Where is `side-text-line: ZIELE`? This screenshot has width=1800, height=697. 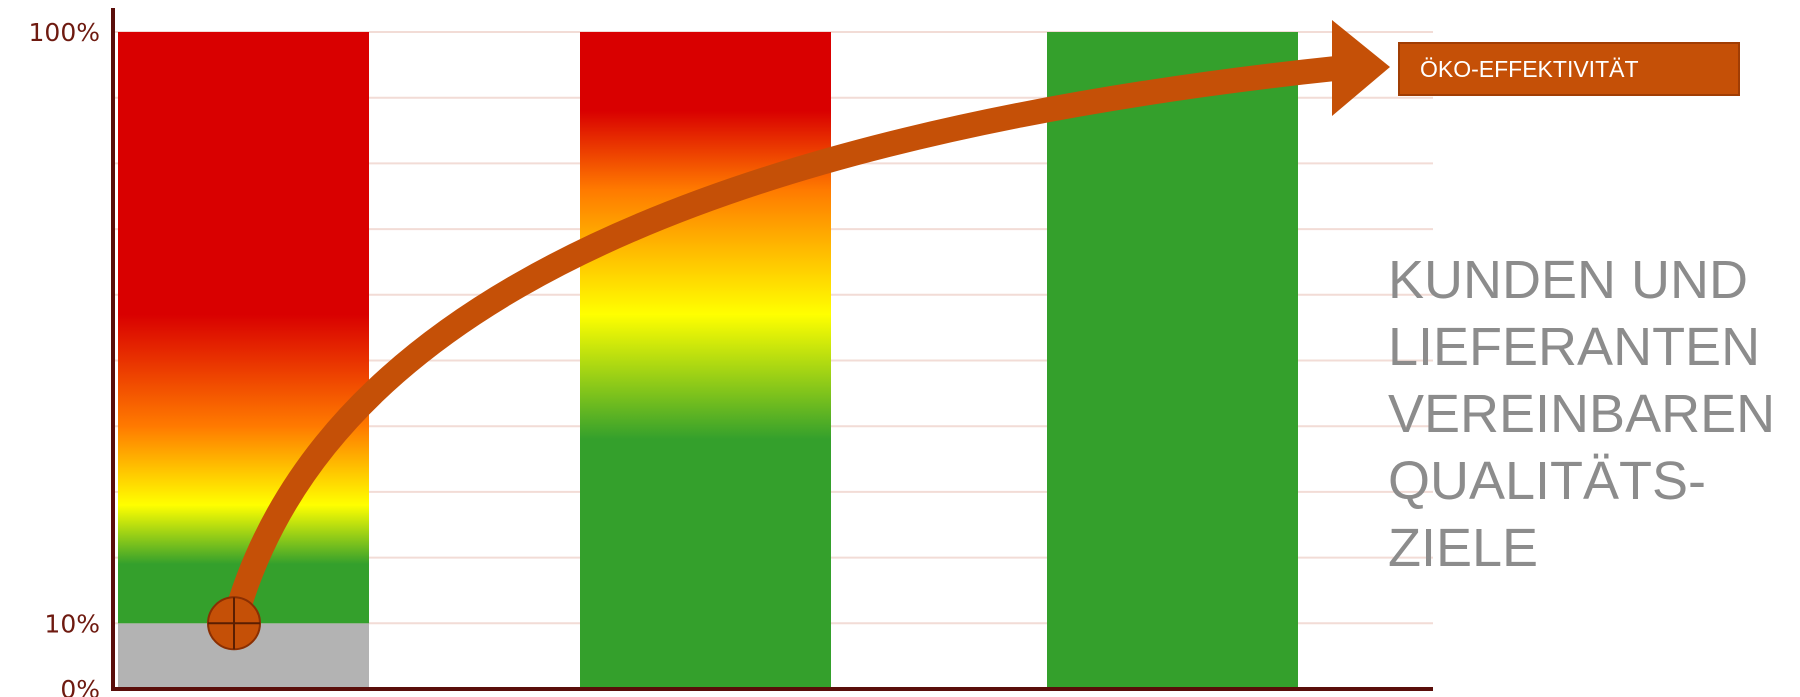 side-text-line: ZIELE is located at coordinates (1463, 548).